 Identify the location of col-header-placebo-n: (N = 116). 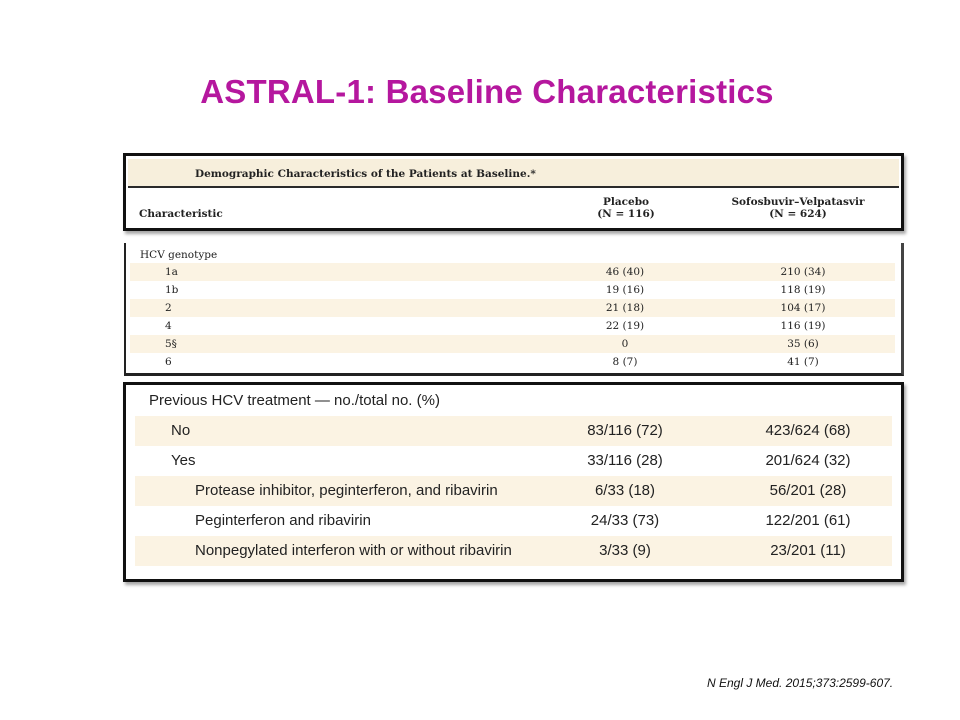
(626, 214).